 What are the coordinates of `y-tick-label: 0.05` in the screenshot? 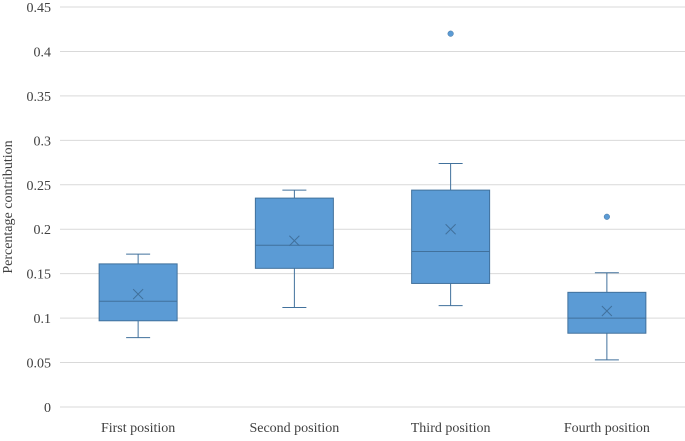 It's located at (39, 364).